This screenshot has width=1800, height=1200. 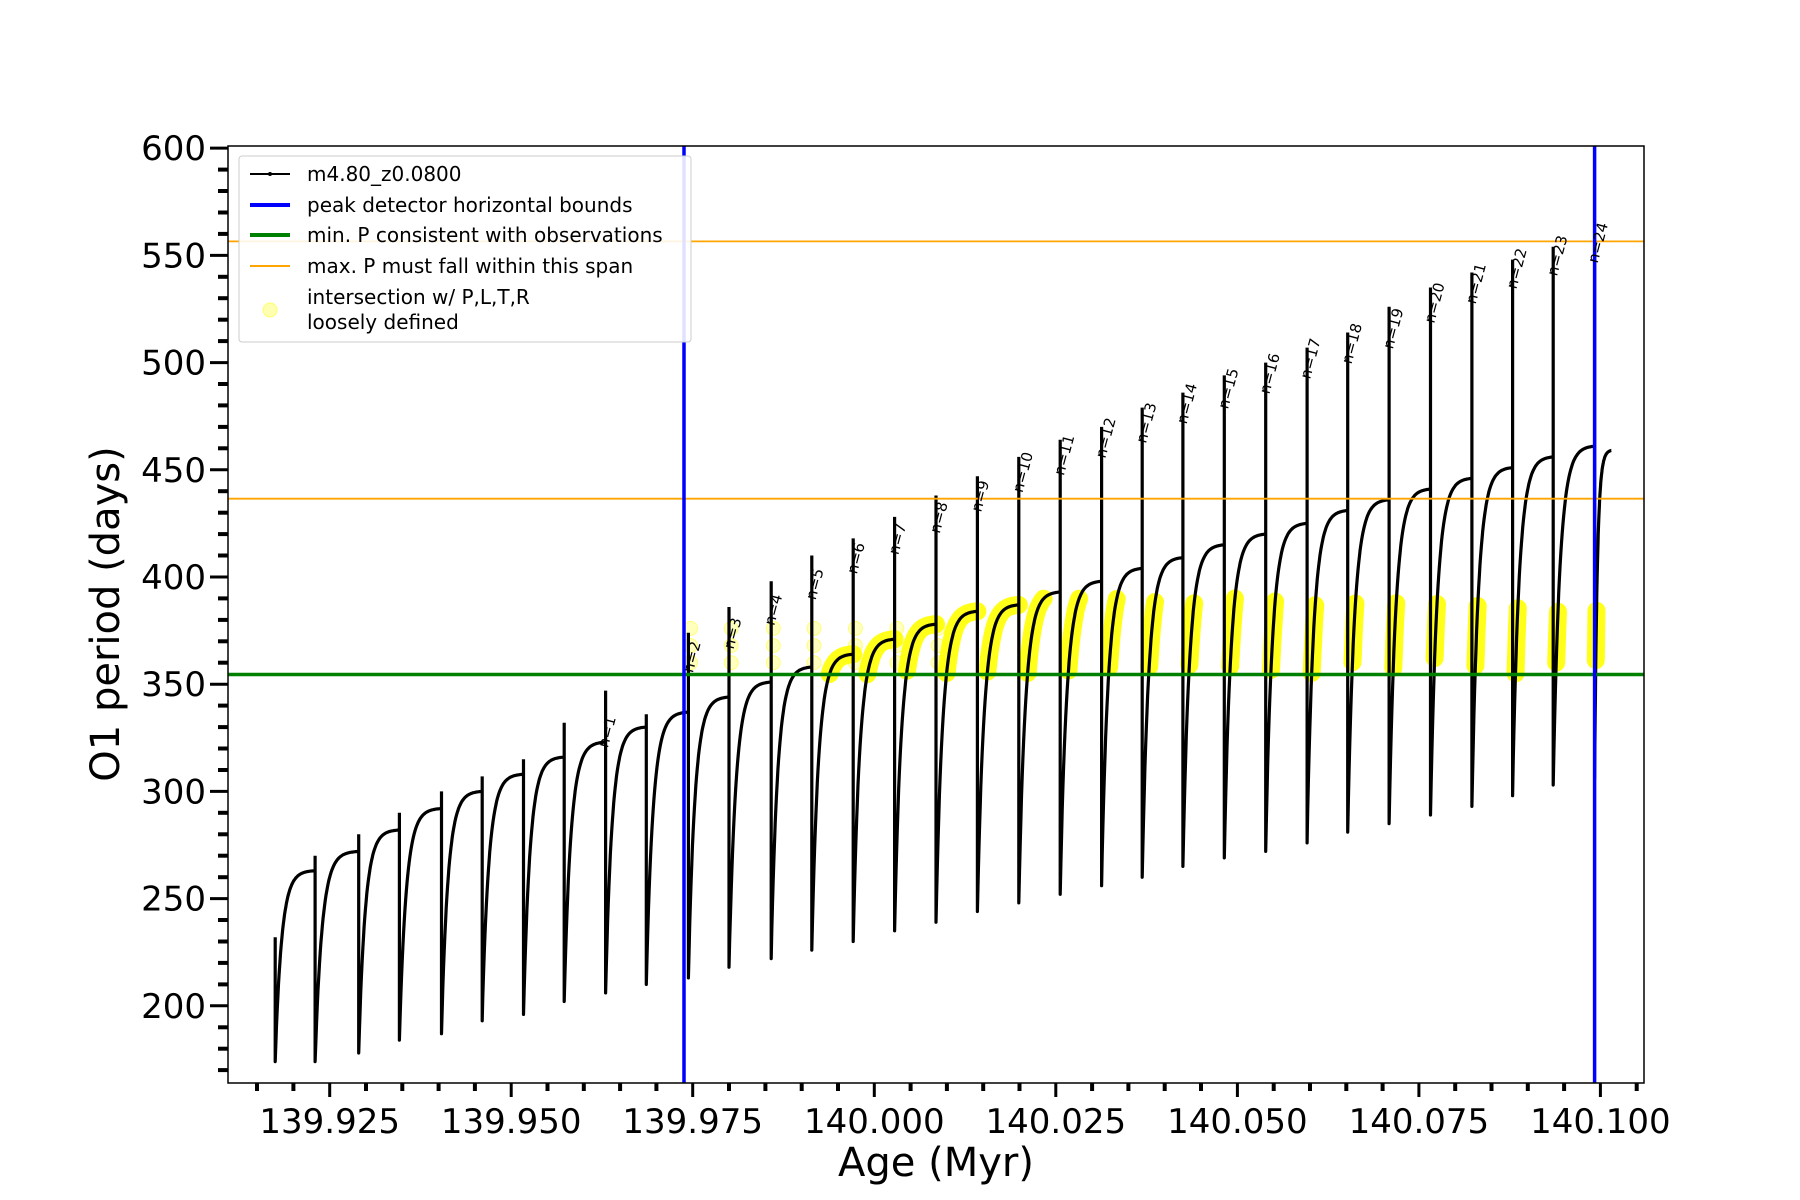 What do you see at coordinates (270, 174) in the screenshot?
I see `legend-swatch-model-marker` at bounding box center [270, 174].